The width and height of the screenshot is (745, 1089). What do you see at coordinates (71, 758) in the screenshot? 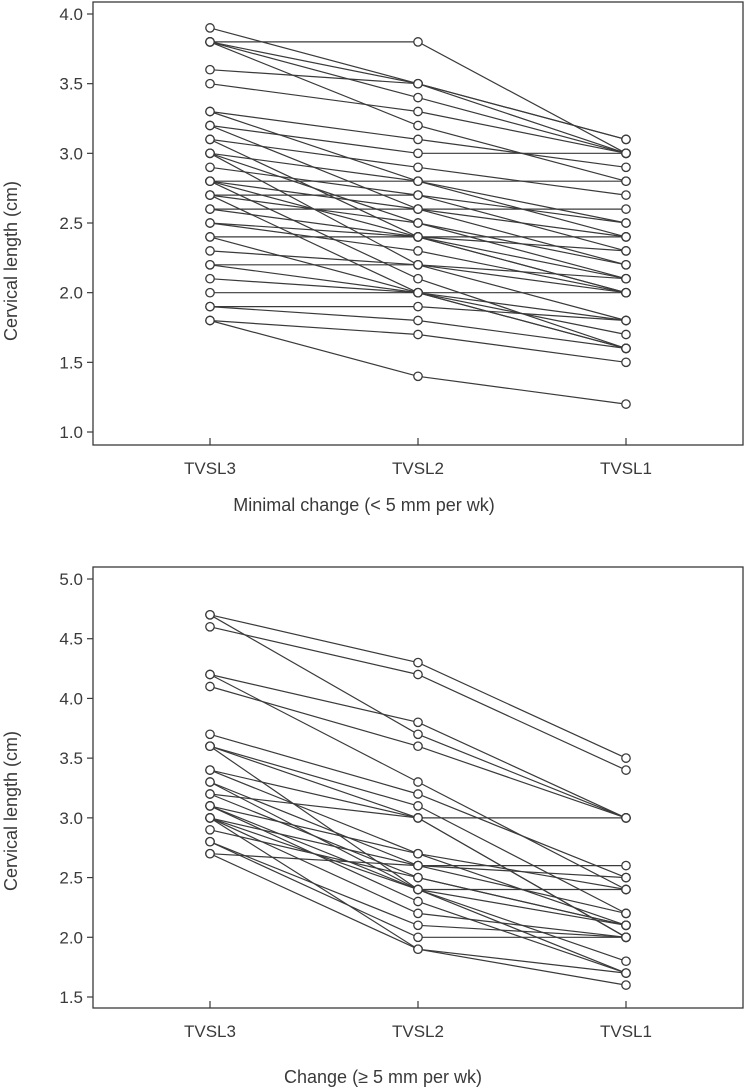
I see `y-tick-label: 3.5` at bounding box center [71, 758].